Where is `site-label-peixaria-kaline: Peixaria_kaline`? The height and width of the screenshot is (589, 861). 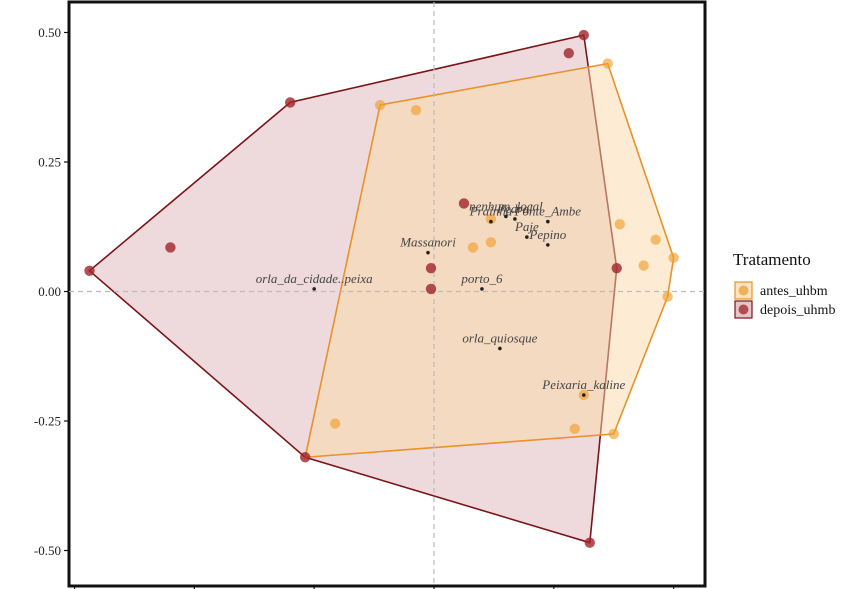
site-label-peixaria-kaline: Peixaria_kaline is located at coordinates (583, 384).